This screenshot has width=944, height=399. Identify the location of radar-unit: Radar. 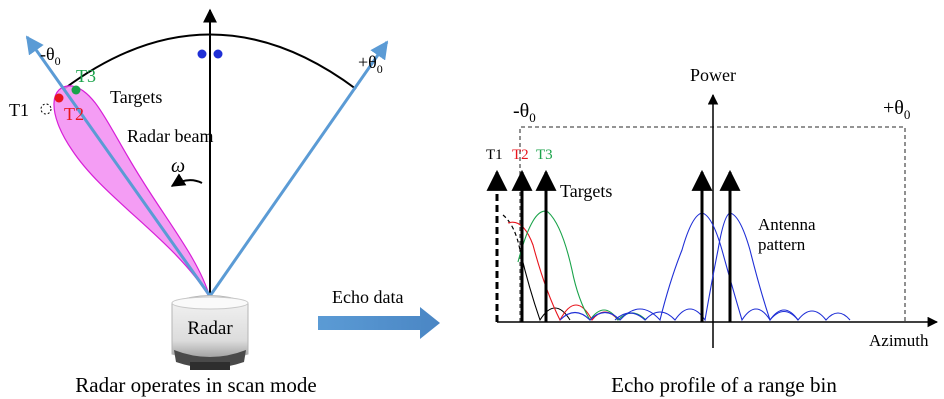
(210, 332).